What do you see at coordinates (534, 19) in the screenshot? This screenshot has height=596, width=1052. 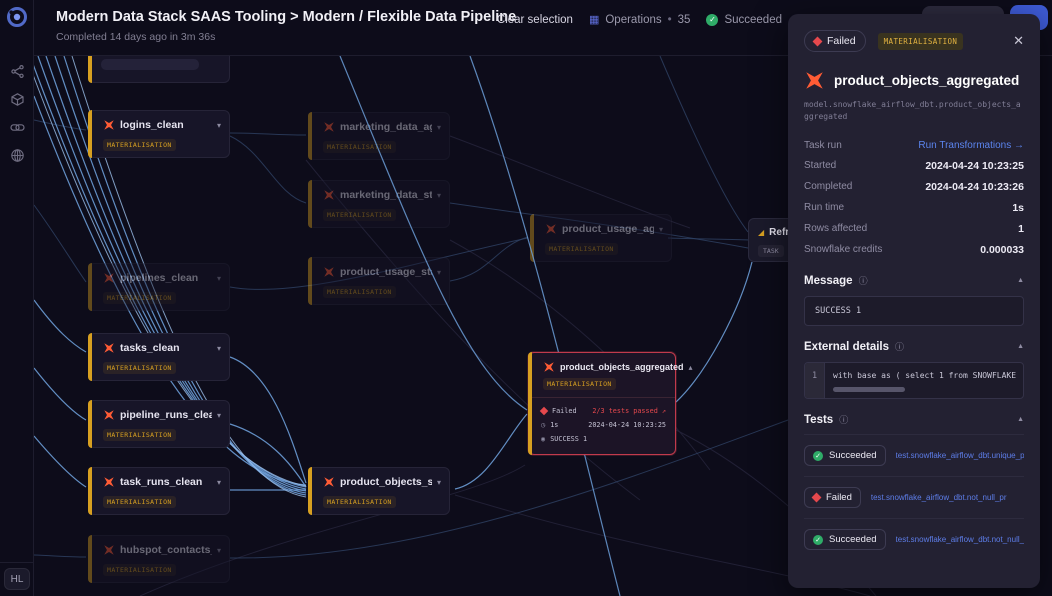 I see `clear-selection-button: Clear selection` at bounding box center [534, 19].